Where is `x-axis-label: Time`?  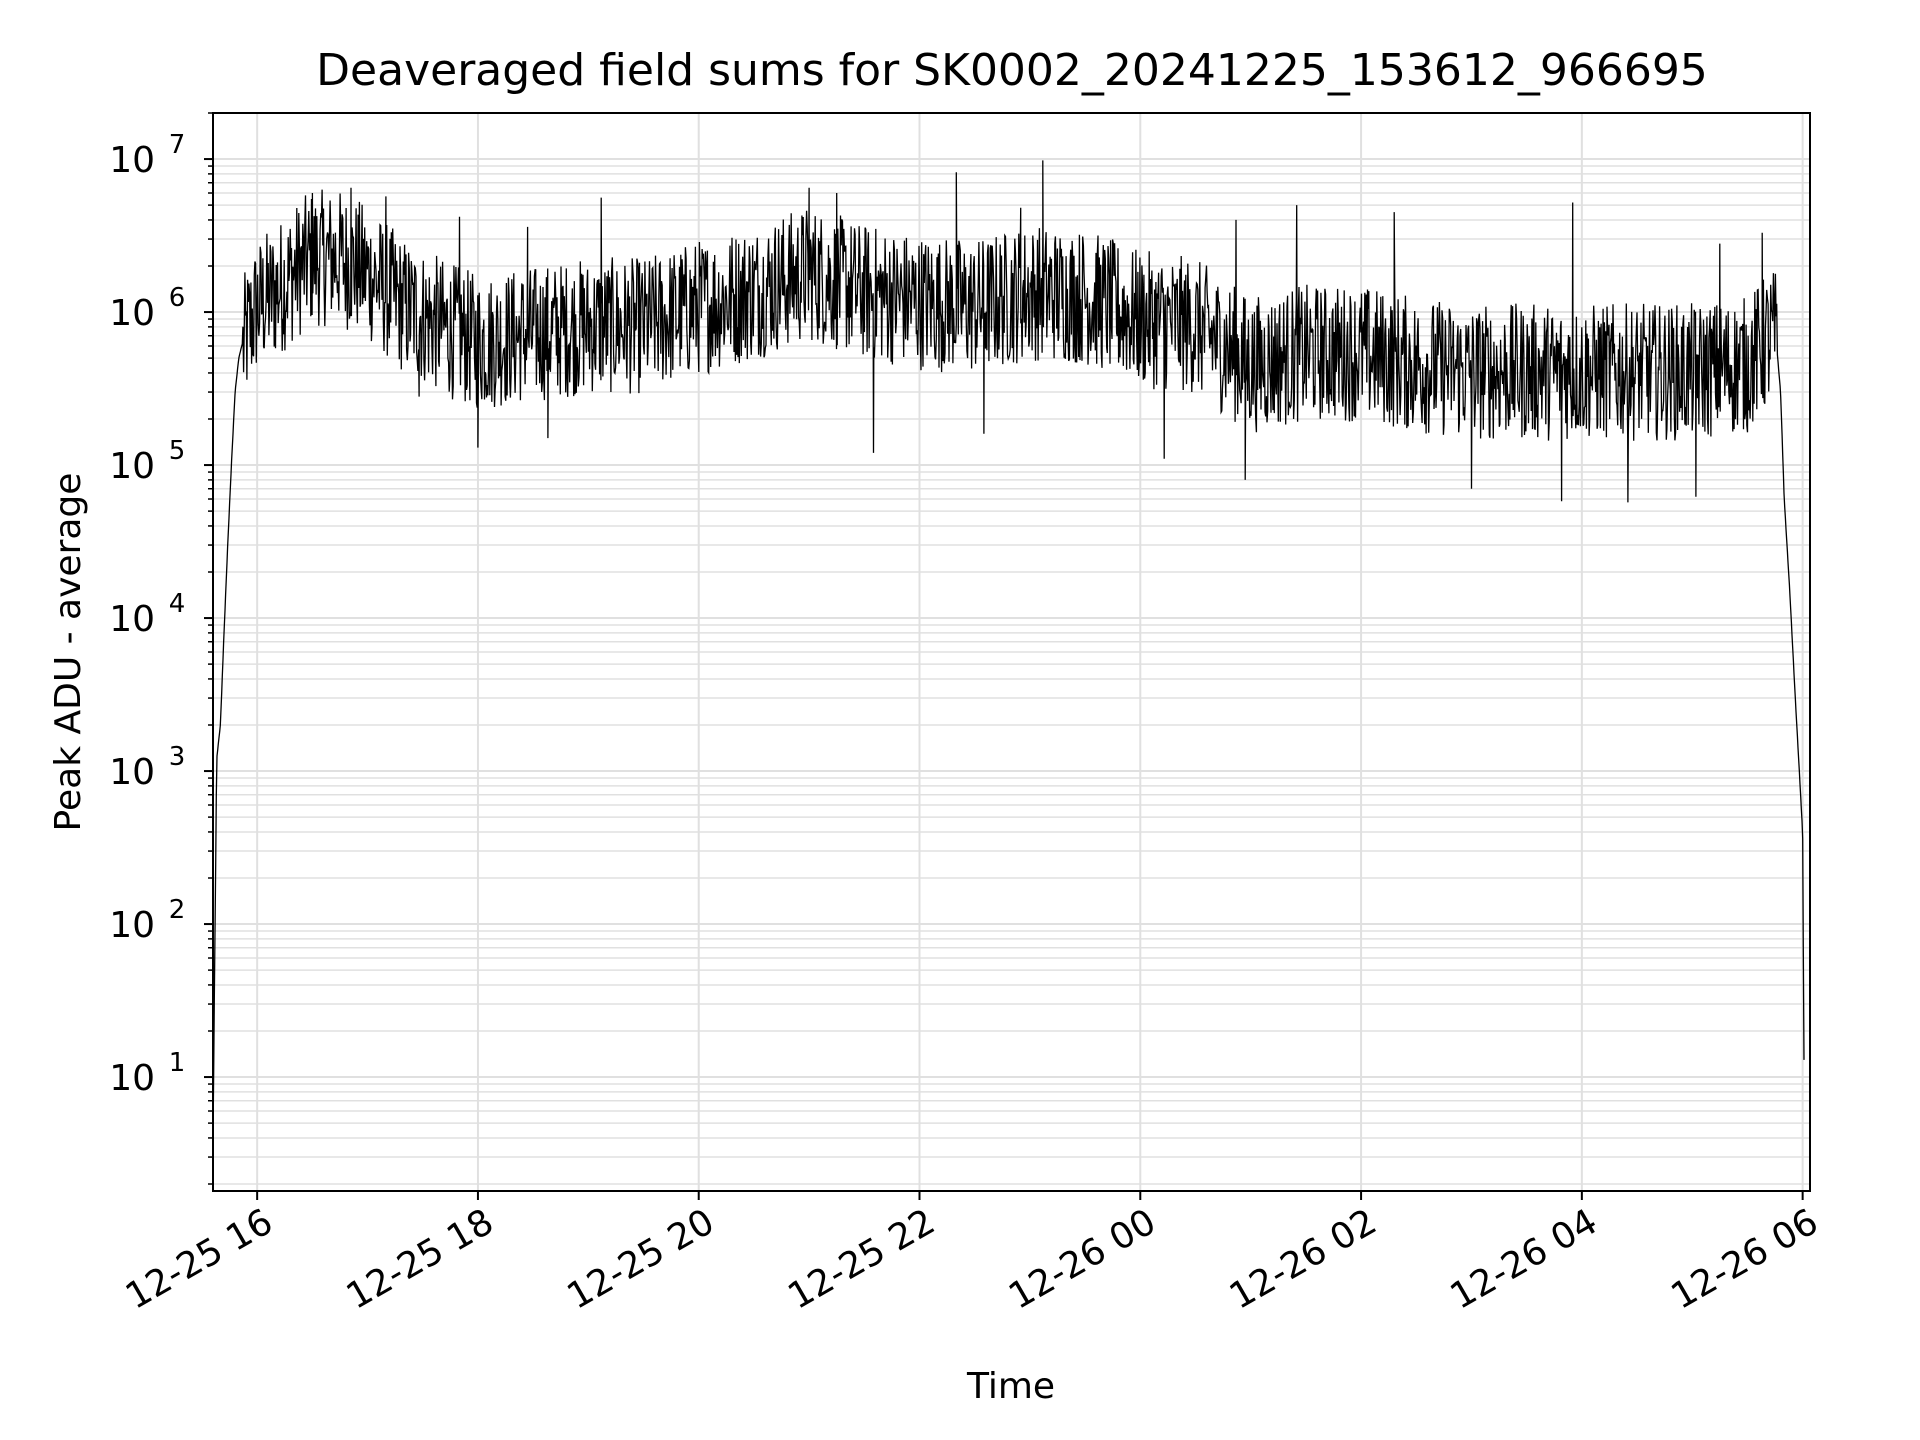 x-axis-label: Time is located at coordinates (1010, 1386).